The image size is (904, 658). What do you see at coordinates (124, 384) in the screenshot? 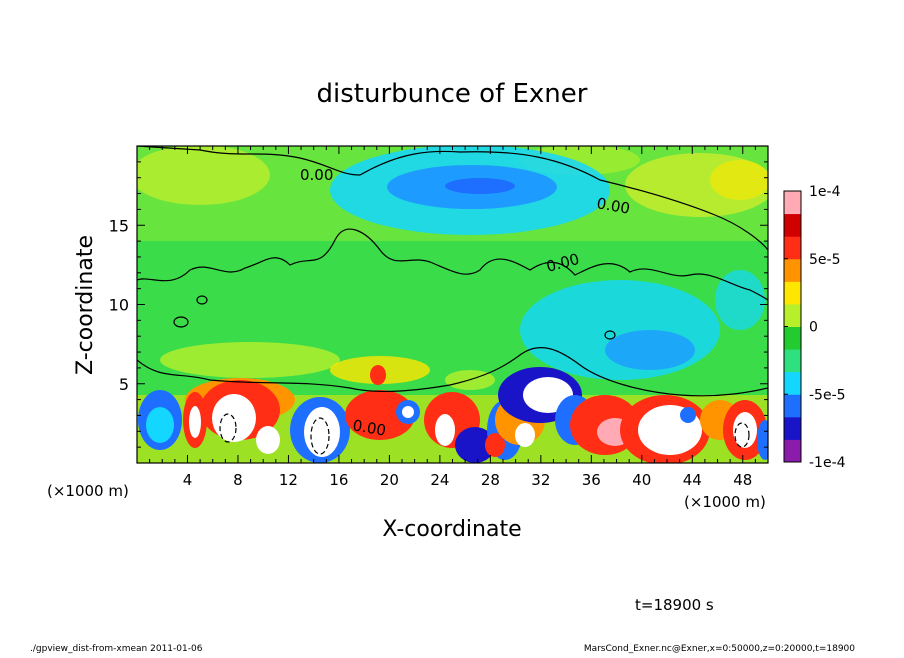
I see `y-tick-label: 5` at bounding box center [124, 384].